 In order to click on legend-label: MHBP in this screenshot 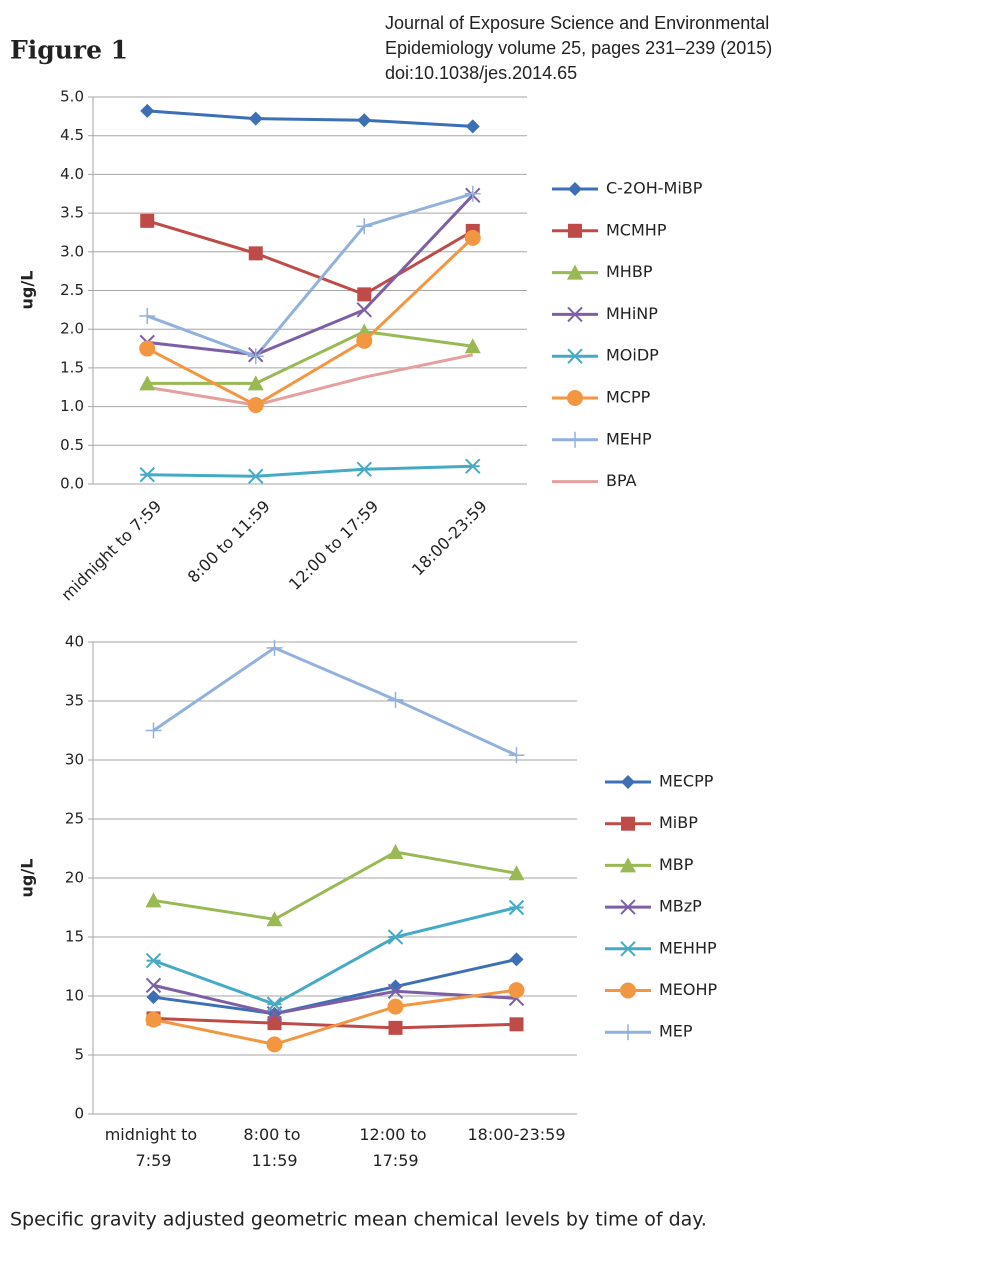, I will do `click(629, 271)`.